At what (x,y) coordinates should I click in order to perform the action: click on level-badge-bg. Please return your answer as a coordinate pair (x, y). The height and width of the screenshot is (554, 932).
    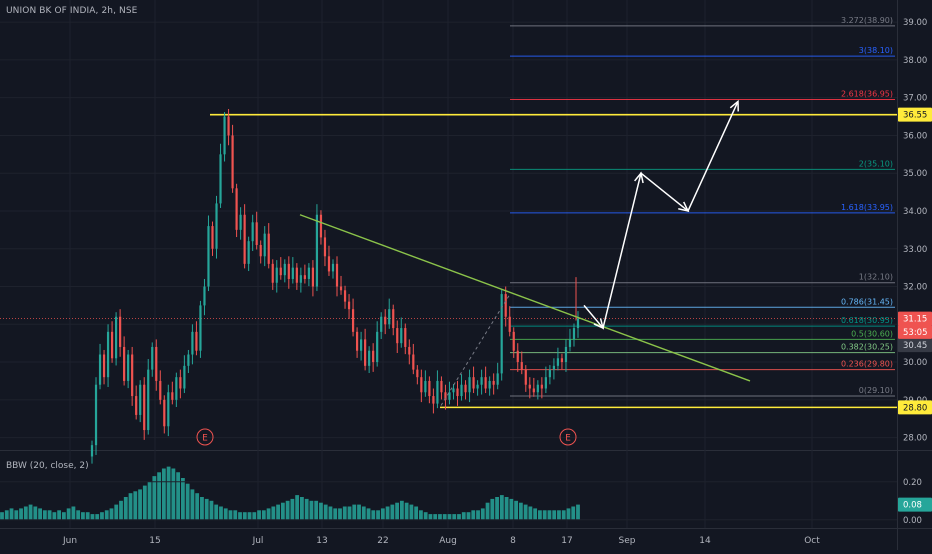
    Looking at the image, I should click on (915, 345).